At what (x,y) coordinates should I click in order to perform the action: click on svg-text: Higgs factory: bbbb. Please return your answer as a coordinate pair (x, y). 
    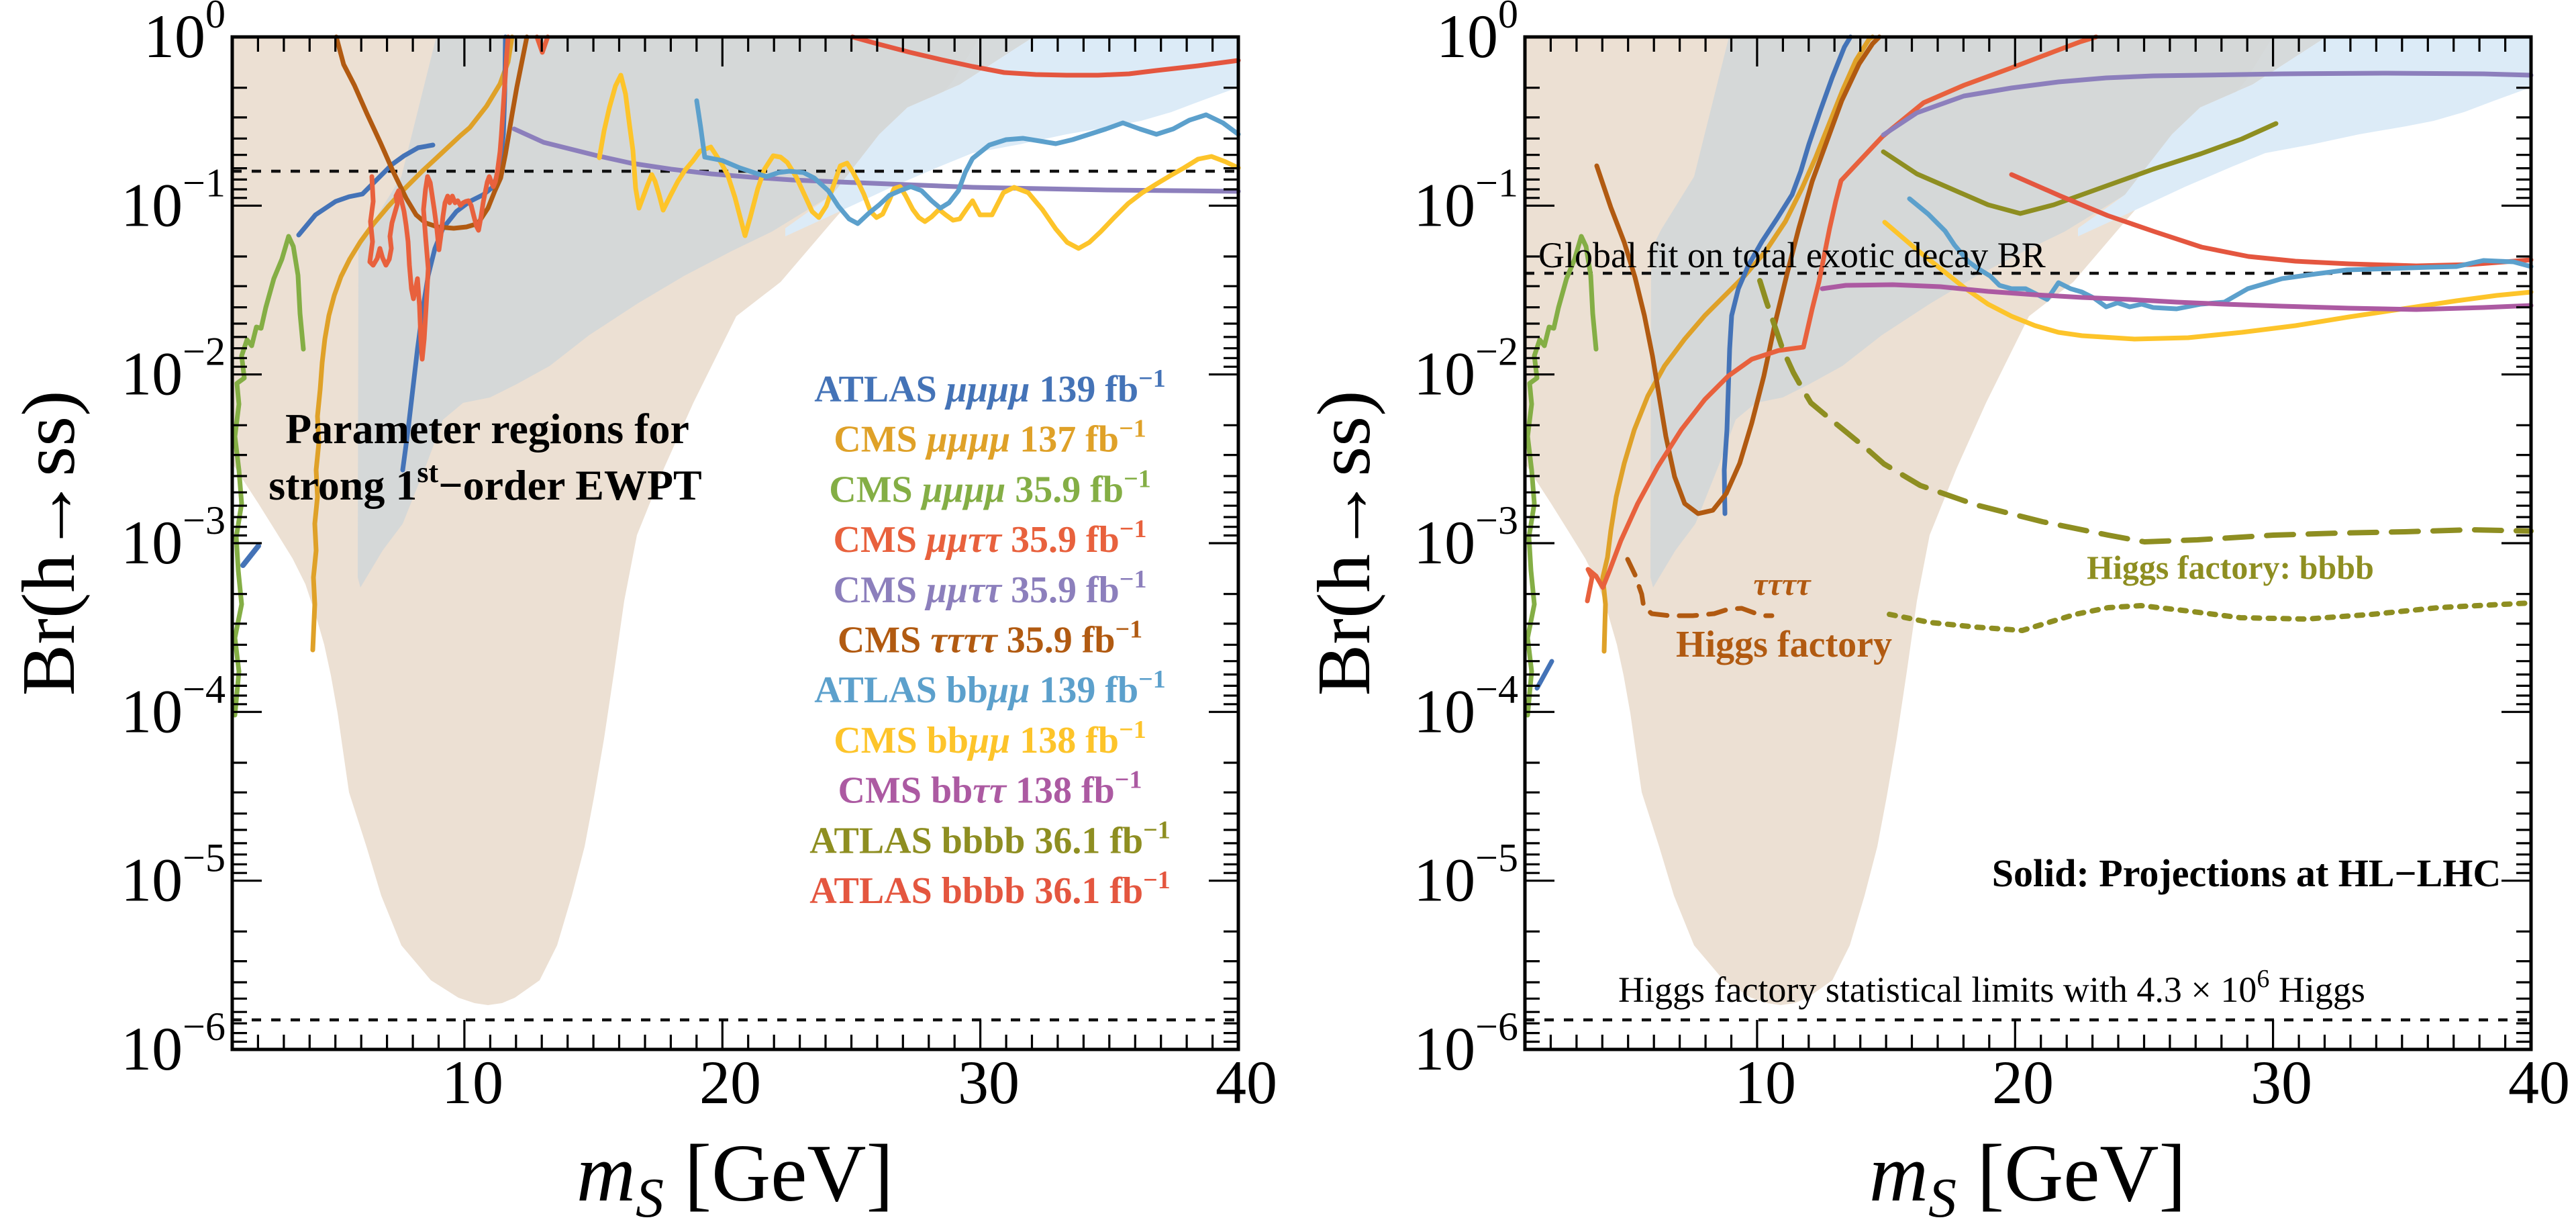
    Looking at the image, I should click on (2230, 567).